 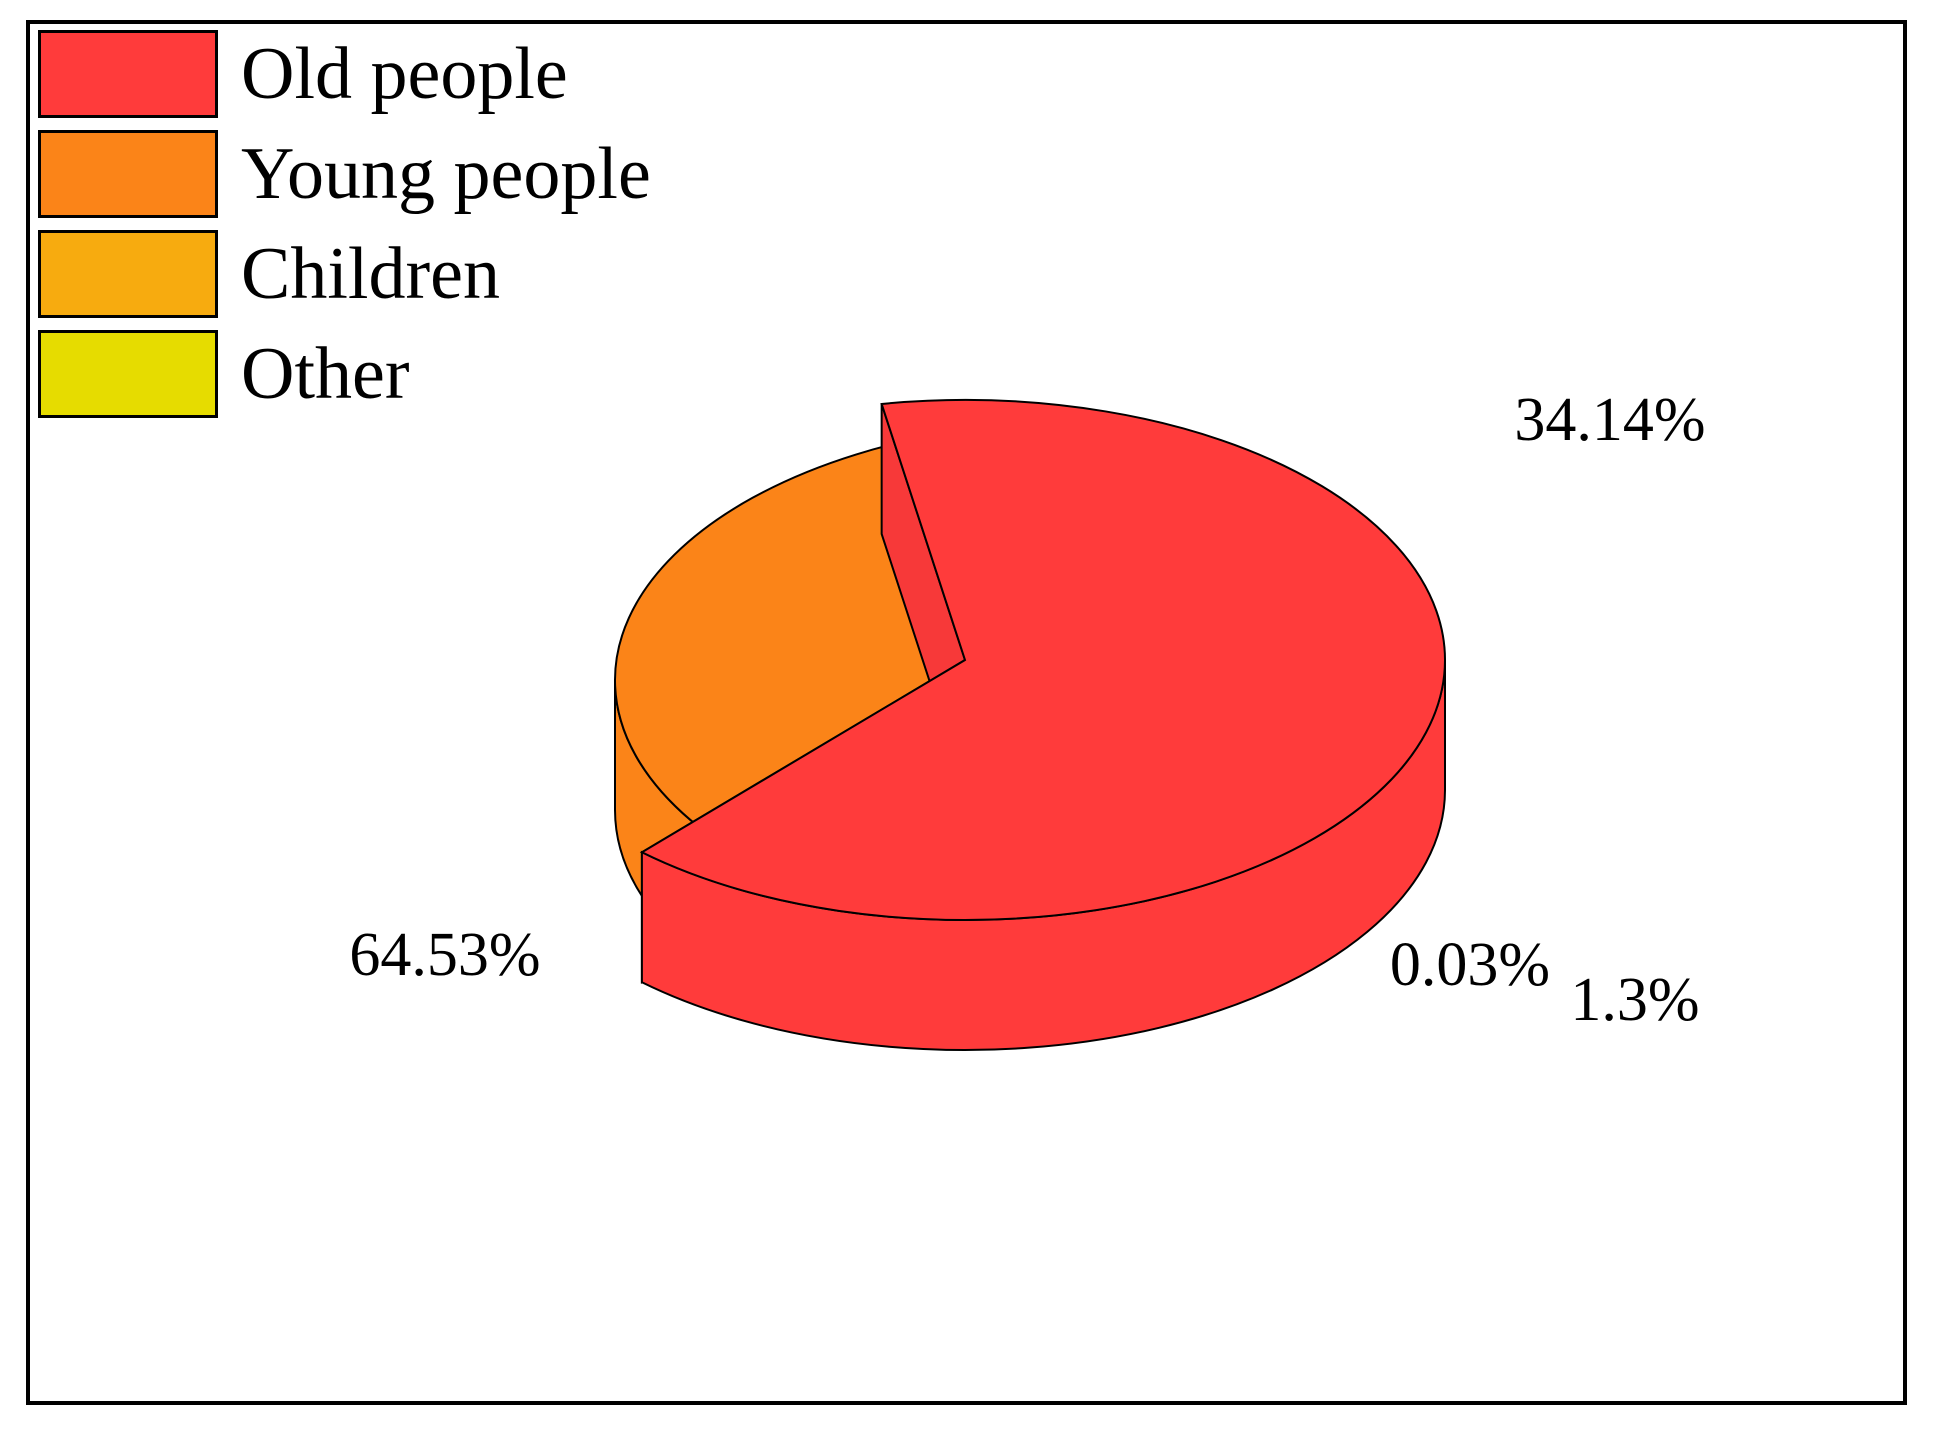 What do you see at coordinates (1470, 965) in the screenshot?
I see `data-label-other: 0.03%` at bounding box center [1470, 965].